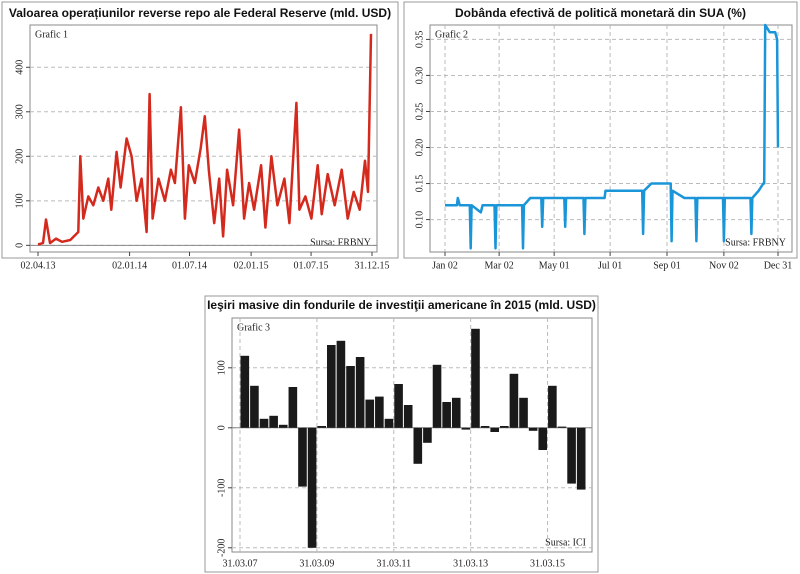 The height and width of the screenshot is (574, 800). I want to click on y-tick-label: 0.10, so click(419, 220).